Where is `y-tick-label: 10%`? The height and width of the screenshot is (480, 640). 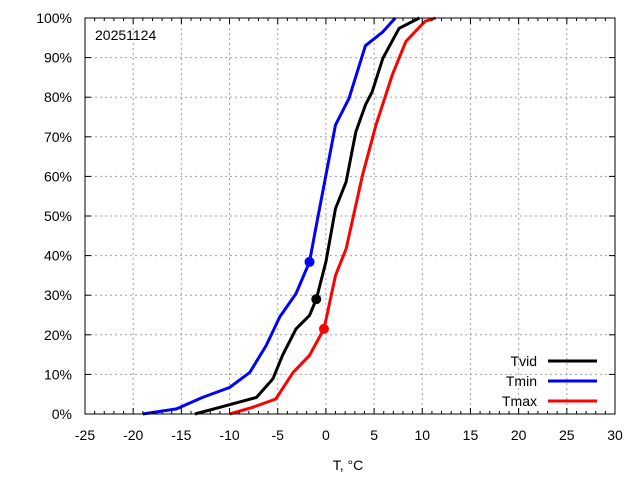
y-tick-label: 10% is located at coordinates (58, 374).